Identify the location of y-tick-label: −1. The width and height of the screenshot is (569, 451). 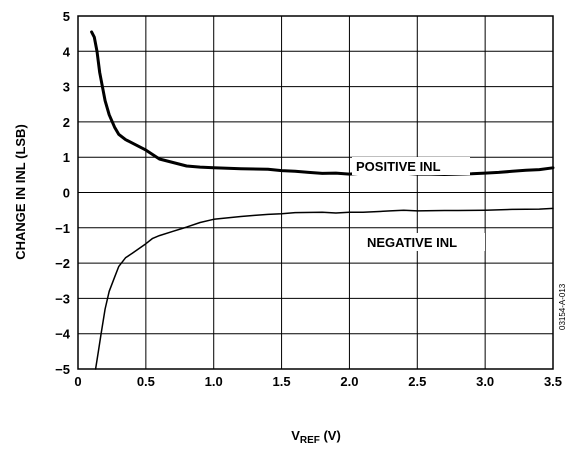
(62, 228).